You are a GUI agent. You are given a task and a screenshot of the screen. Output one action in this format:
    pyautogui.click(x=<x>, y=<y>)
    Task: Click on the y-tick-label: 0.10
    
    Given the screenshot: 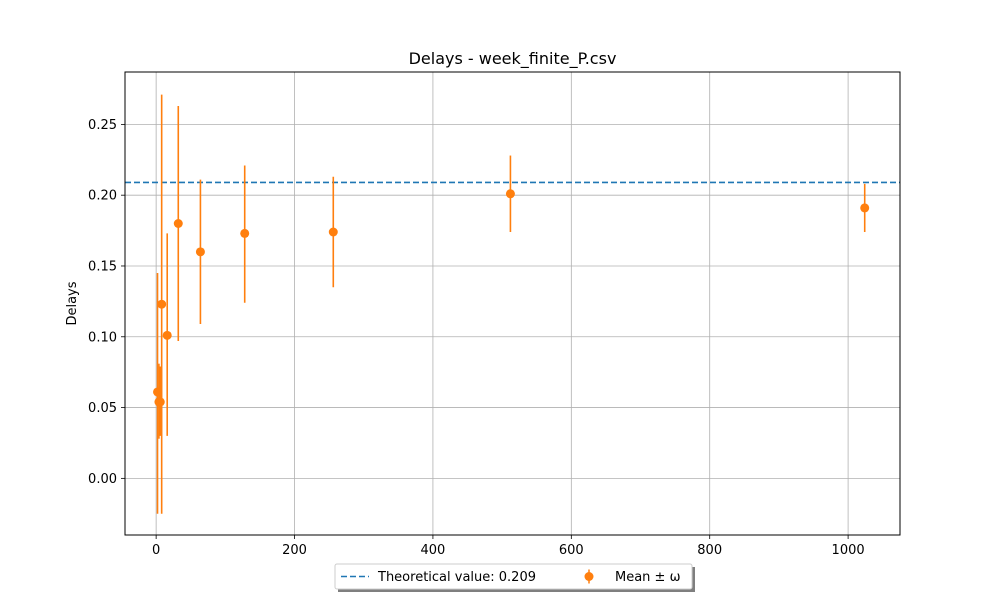 What is the action you would take?
    pyautogui.click(x=102, y=337)
    